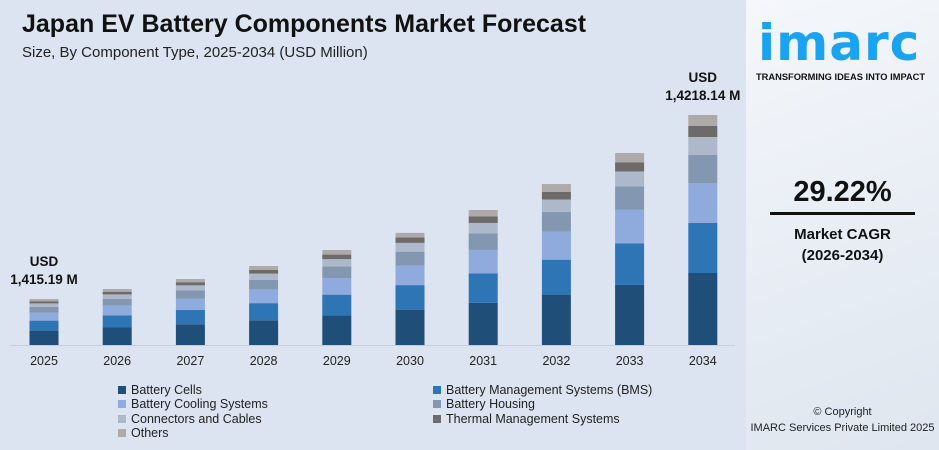 The width and height of the screenshot is (939, 450). What do you see at coordinates (199, 404) in the screenshot?
I see `legend-label: Battery Cooling Systems` at bounding box center [199, 404].